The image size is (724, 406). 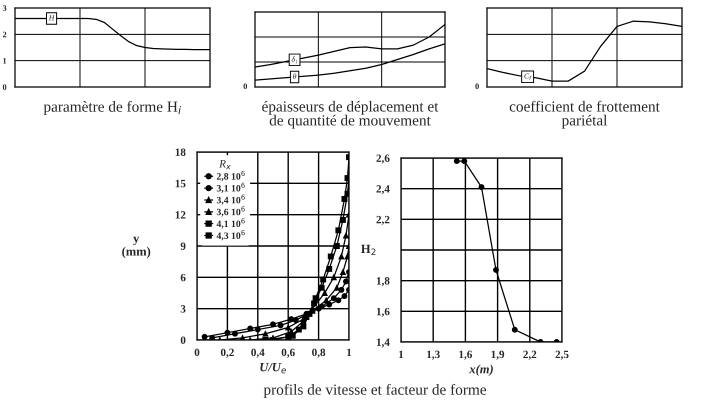 I want to click on y-tick-label: 2, so click(x=4, y=35).